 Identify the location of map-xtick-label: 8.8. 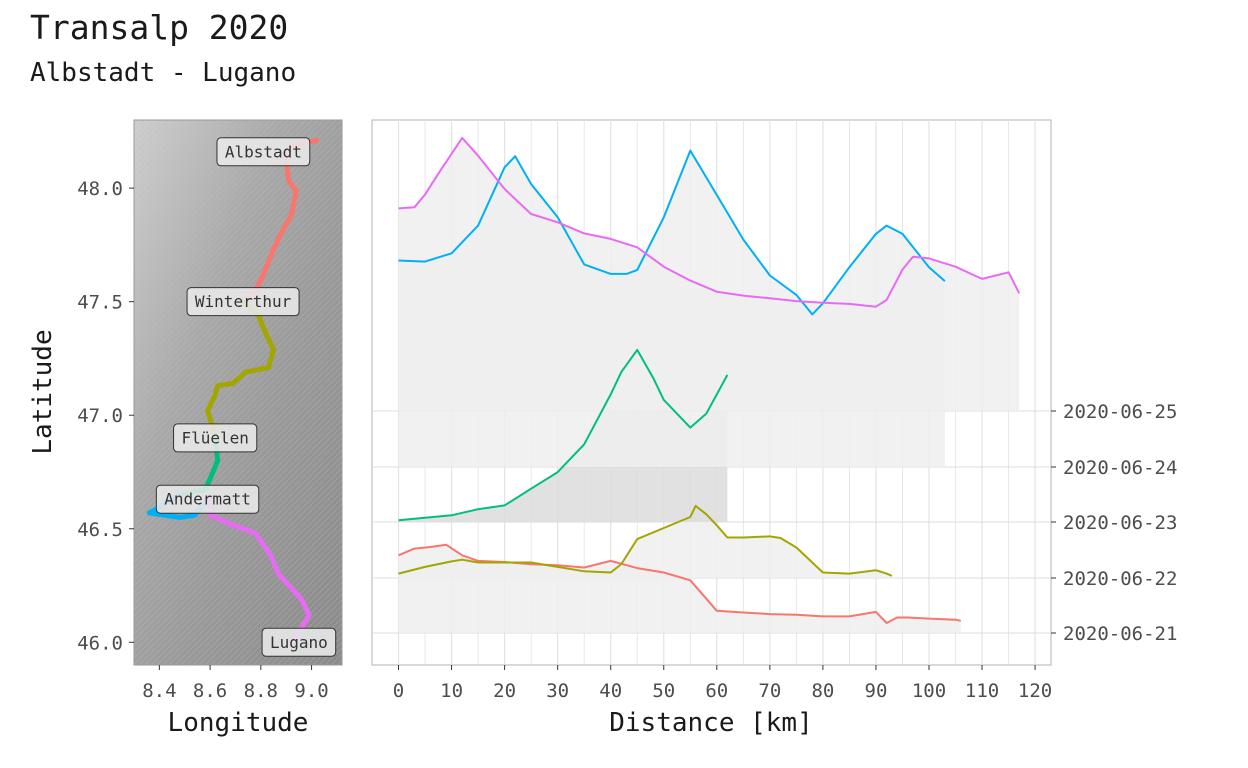
(261, 691).